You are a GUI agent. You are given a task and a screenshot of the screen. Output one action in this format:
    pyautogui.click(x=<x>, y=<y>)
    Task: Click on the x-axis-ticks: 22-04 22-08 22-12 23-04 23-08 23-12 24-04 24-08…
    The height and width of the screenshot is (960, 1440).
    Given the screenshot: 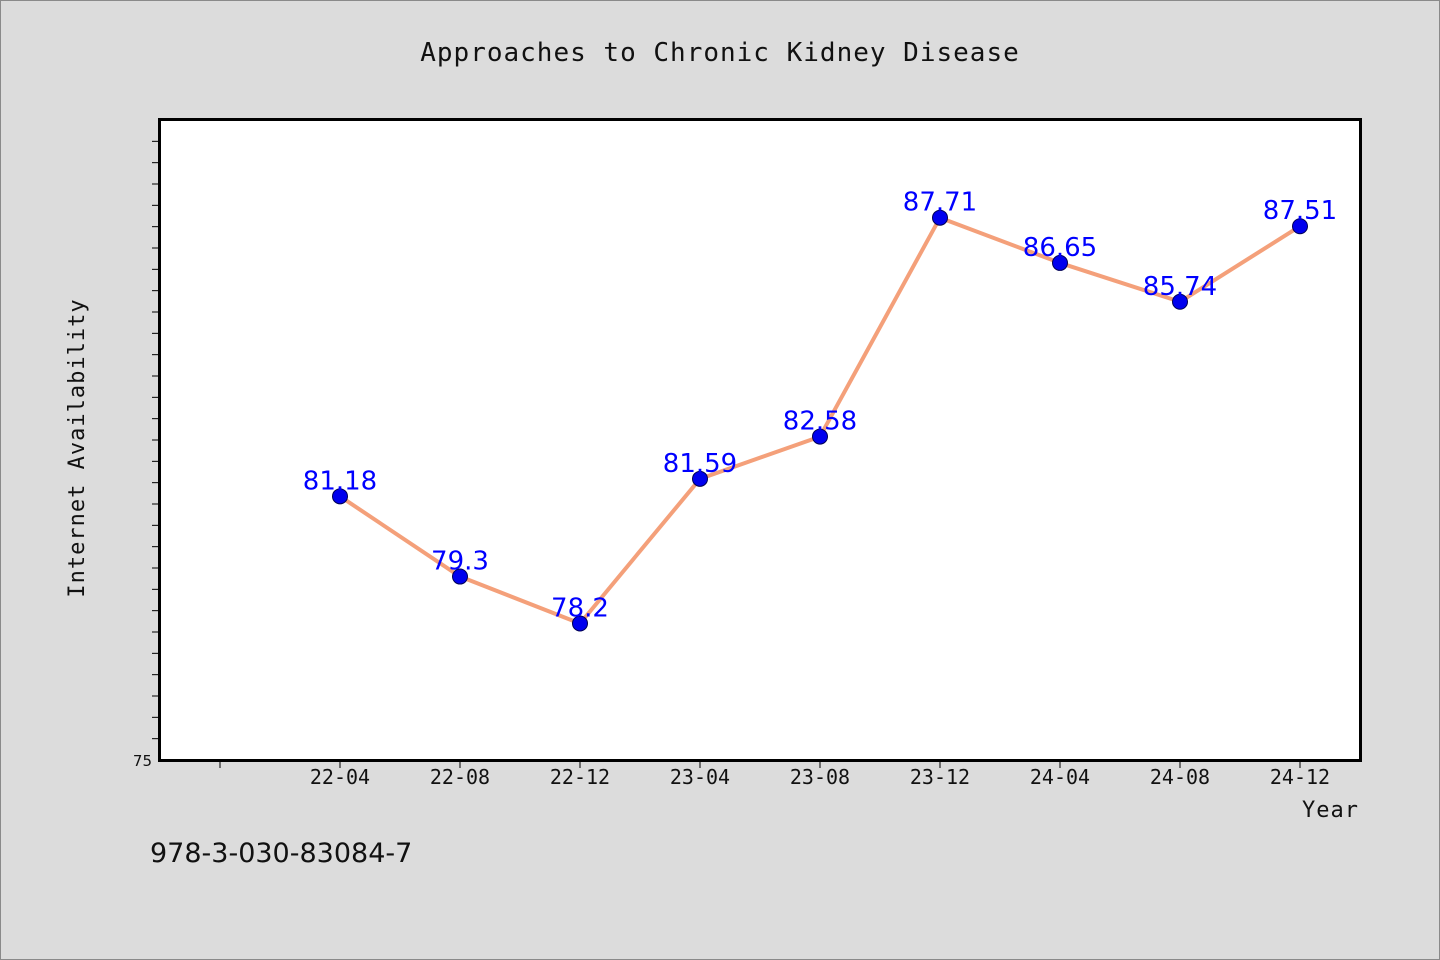 What is the action you would take?
    pyautogui.click(x=774, y=774)
    